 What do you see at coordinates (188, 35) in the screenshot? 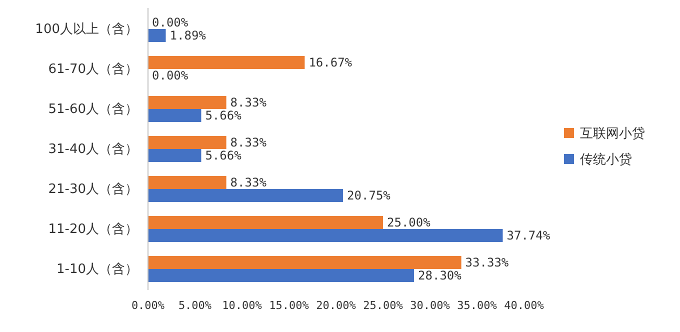
I see `data-label: 1.89%` at bounding box center [188, 35].